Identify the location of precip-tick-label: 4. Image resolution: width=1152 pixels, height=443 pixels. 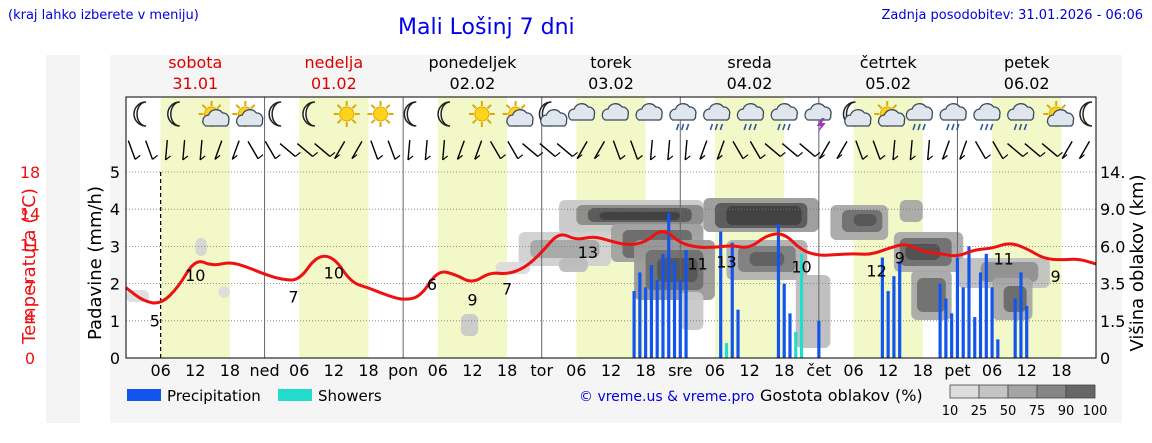
(115, 209).